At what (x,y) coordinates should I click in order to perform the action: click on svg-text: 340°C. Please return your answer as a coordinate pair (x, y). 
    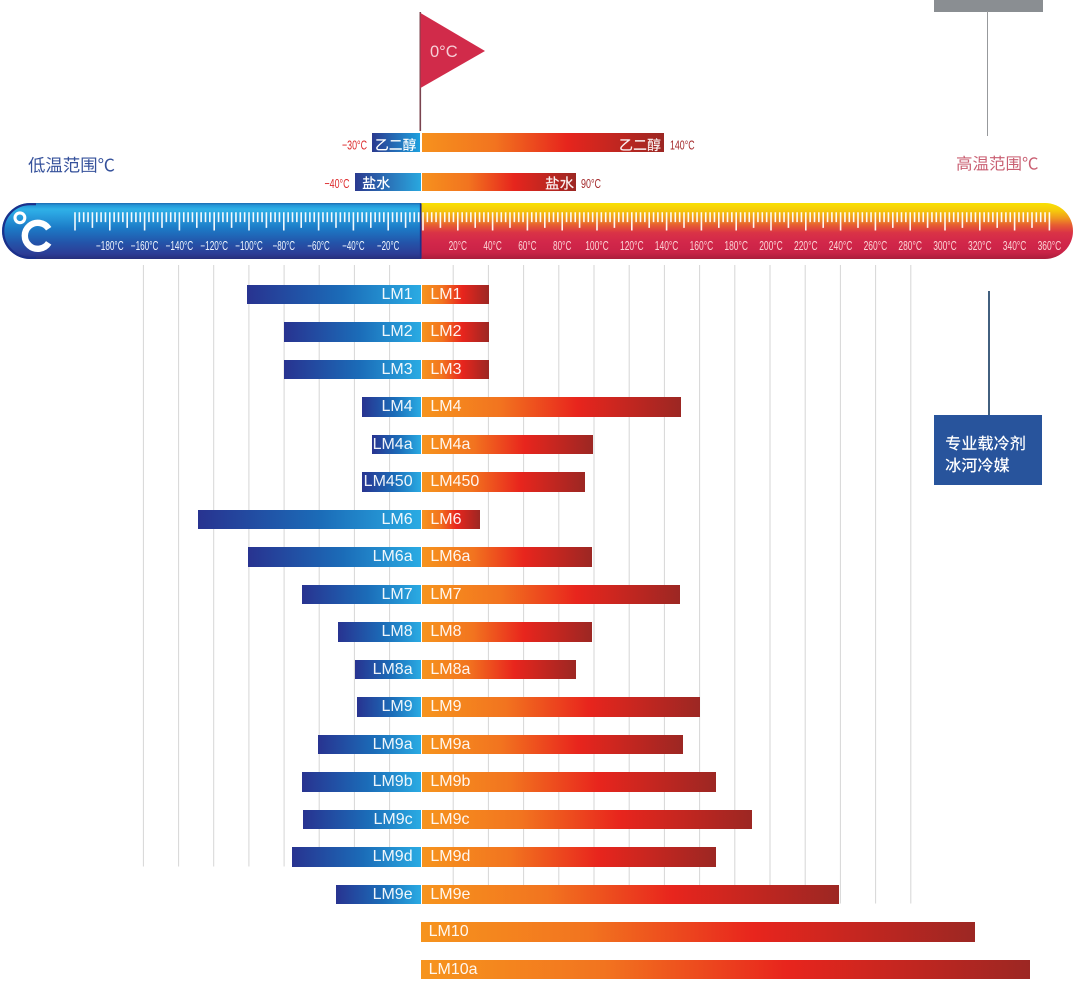
    Looking at the image, I should click on (1015, 246).